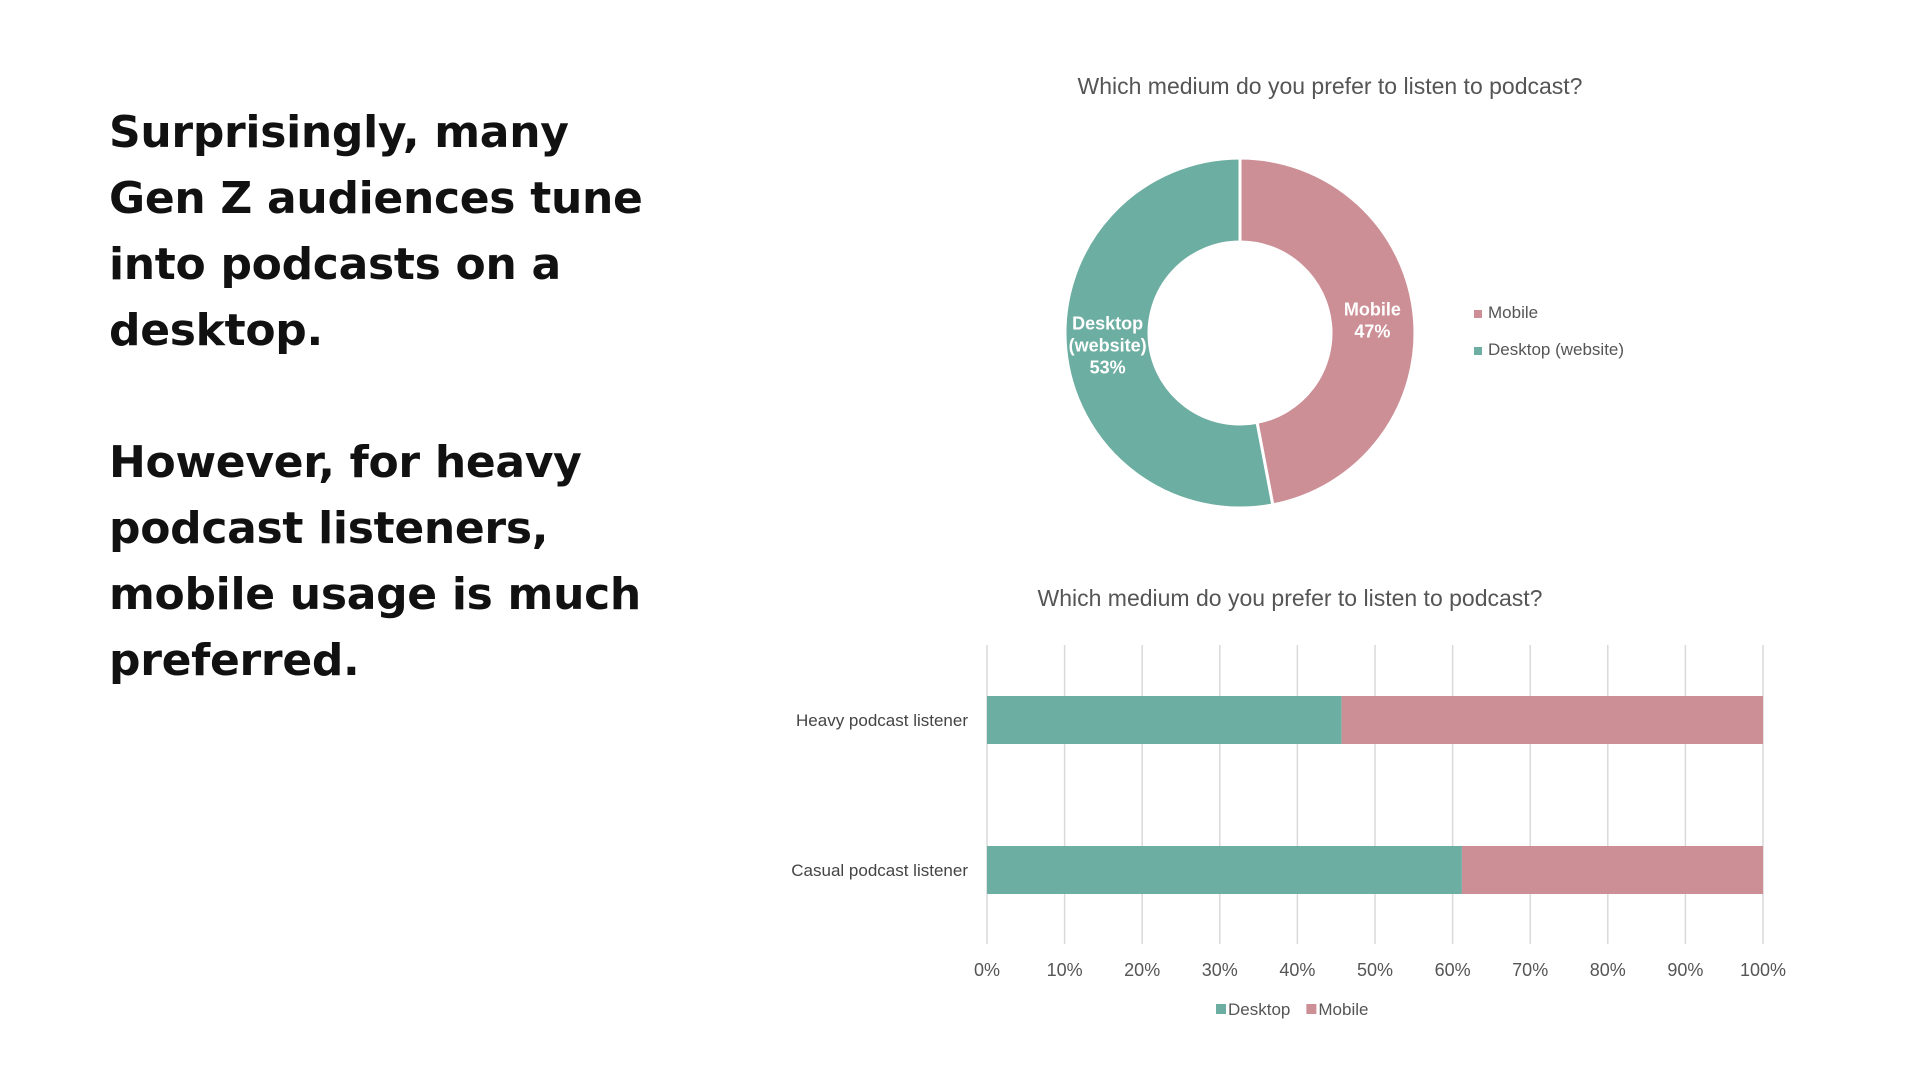 This screenshot has height=1080, width=1920. Describe the element at coordinates (1224, 870) in the screenshot. I see `bar-casual-podcast-listener-desktop` at that location.